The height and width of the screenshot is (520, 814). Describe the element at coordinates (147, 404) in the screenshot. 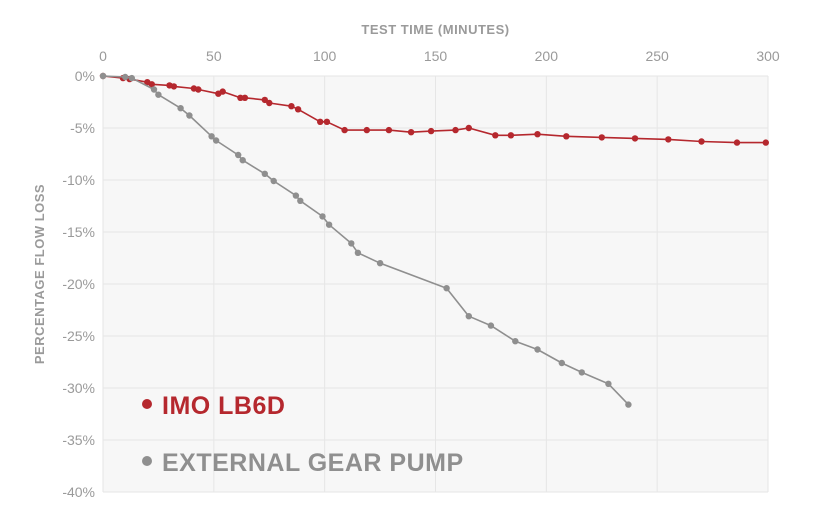

I see `legend-marker-imo` at that location.